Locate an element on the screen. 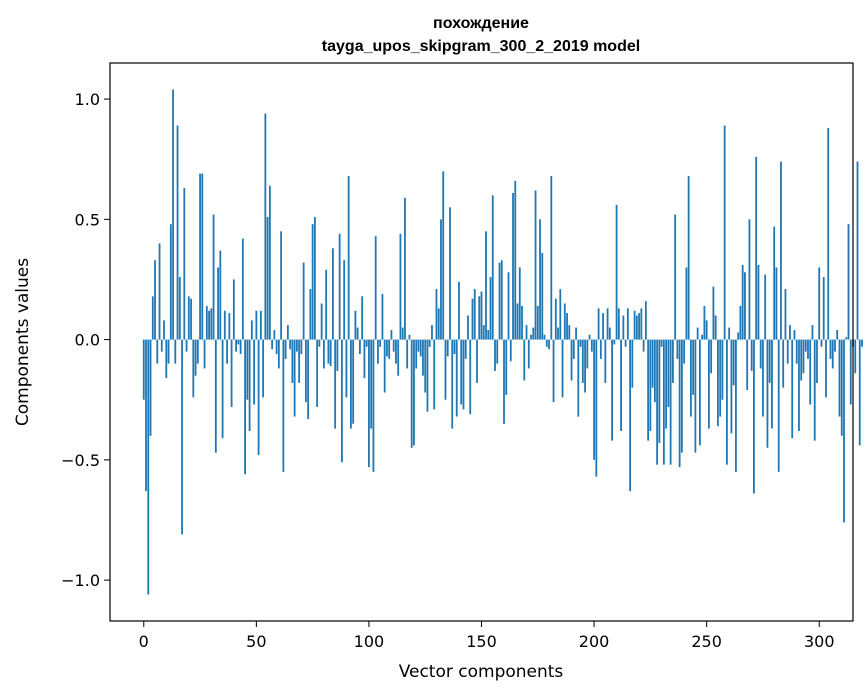 Image resolution: width=867 pixels, height=696 pixels. x-axis-ticks: 0 50 100 150 200 250 300 is located at coordinates (487, 636).